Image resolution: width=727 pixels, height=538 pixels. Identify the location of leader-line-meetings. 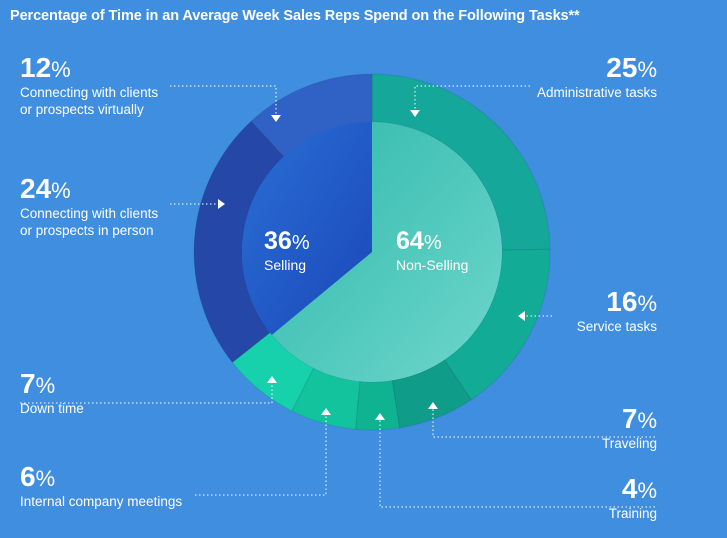
(261, 453).